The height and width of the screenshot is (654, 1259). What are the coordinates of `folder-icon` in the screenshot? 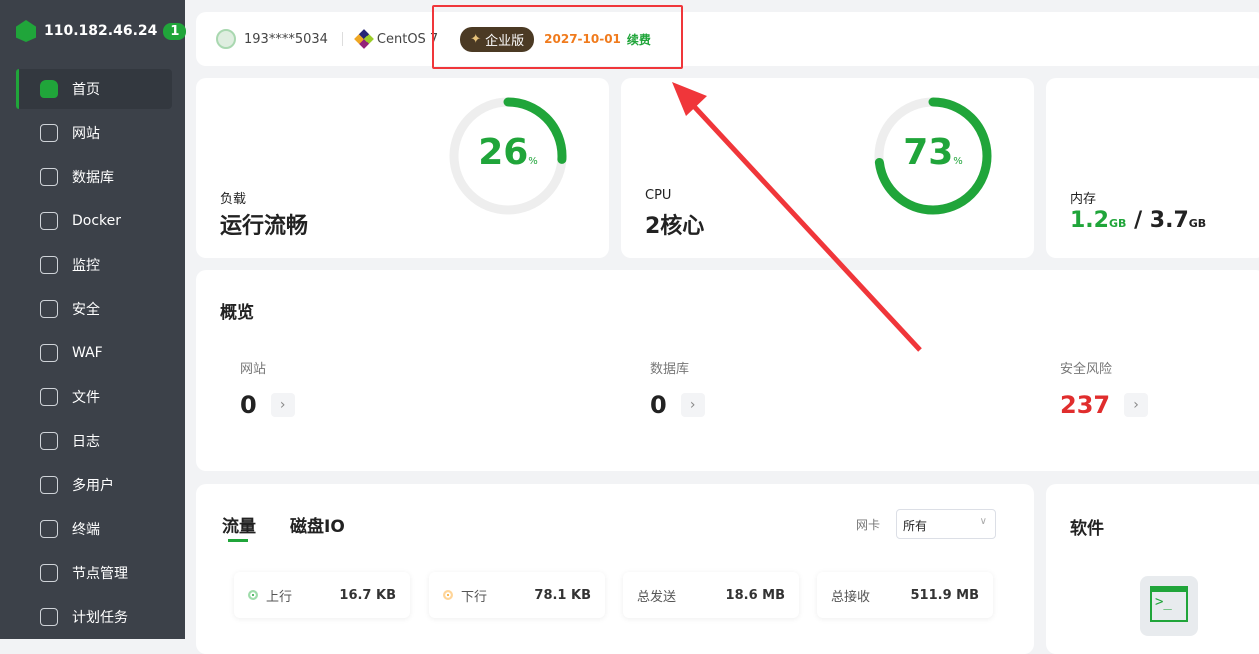 It's located at (49, 397).